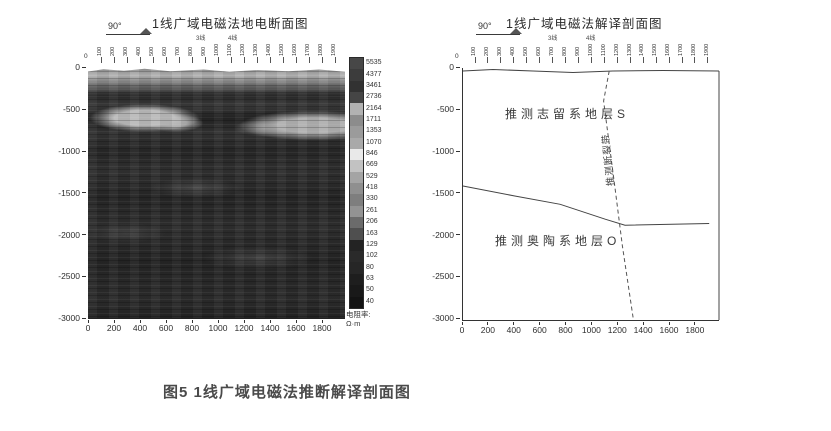 This screenshot has height=431, width=831. I want to click on upper-layer-label: 推测志留系地层S, so click(567, 114).